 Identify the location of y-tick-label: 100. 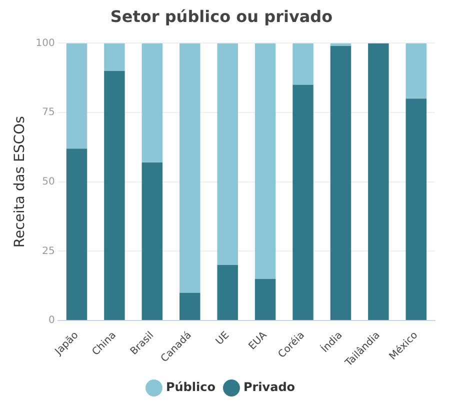
(45, 43).